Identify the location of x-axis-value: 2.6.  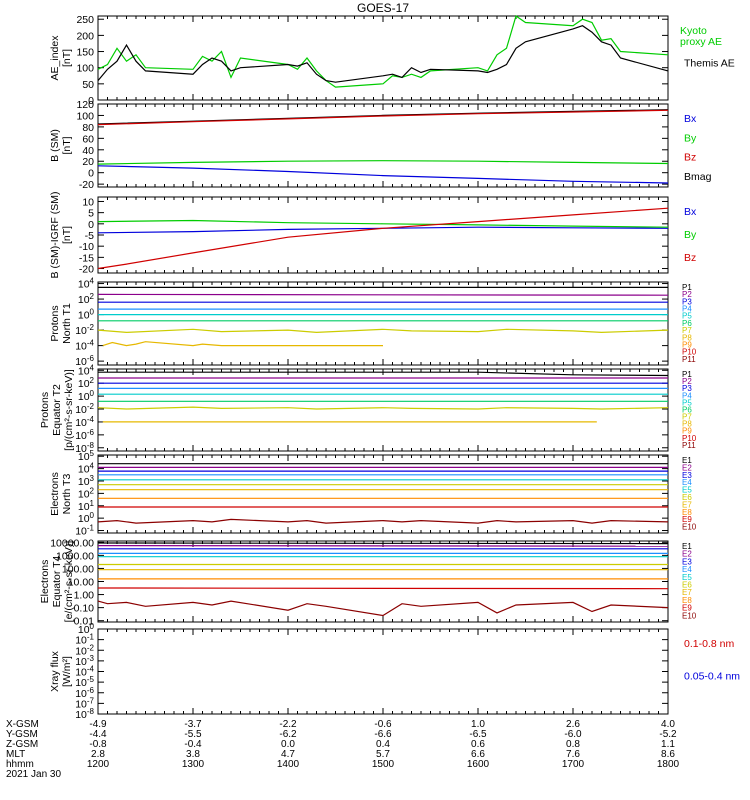
(573, 724).